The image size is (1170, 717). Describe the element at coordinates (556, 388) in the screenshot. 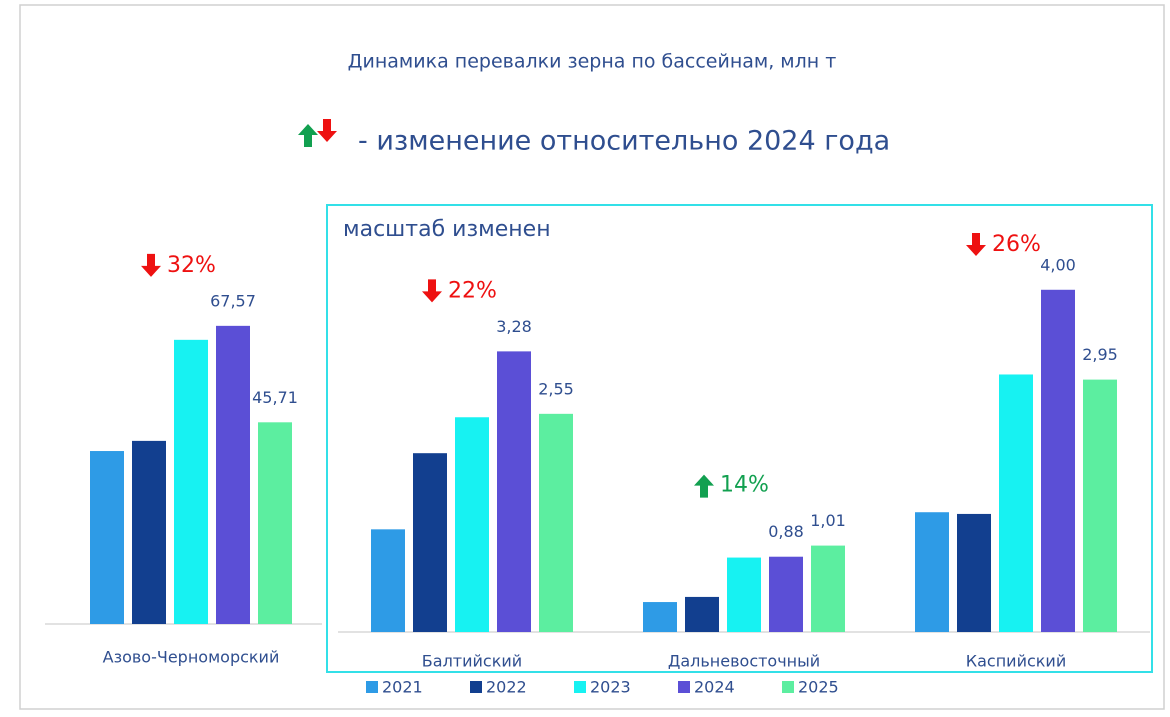

I see `data-label: 2,55` at that location.